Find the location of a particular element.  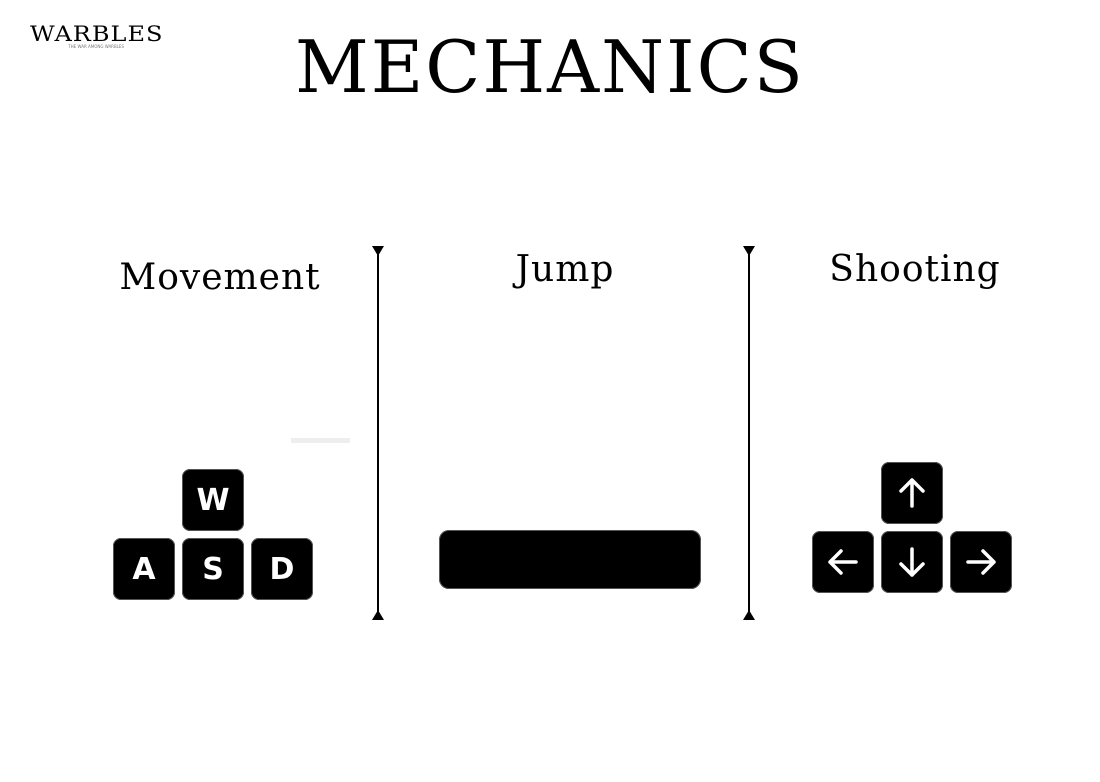

key-arrow-left is located at coordinates (843, 562).